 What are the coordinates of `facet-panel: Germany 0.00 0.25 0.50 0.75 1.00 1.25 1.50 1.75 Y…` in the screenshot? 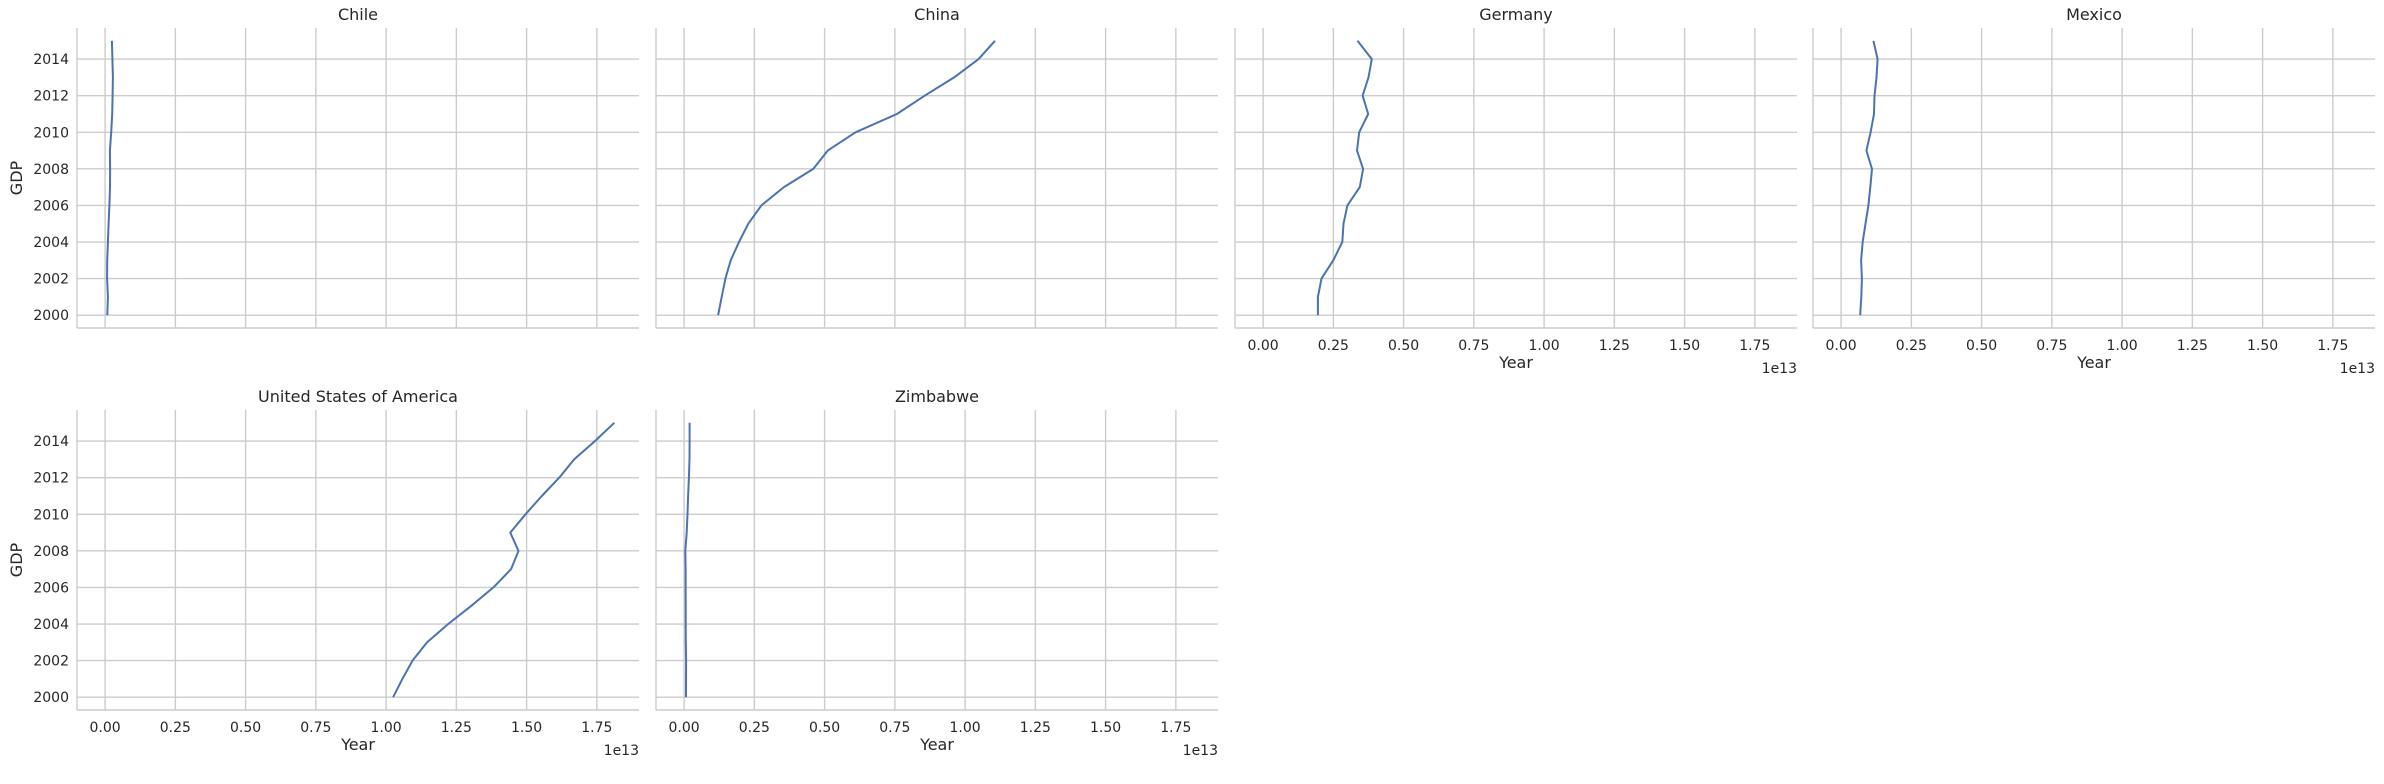 It's located at (1515, 191).